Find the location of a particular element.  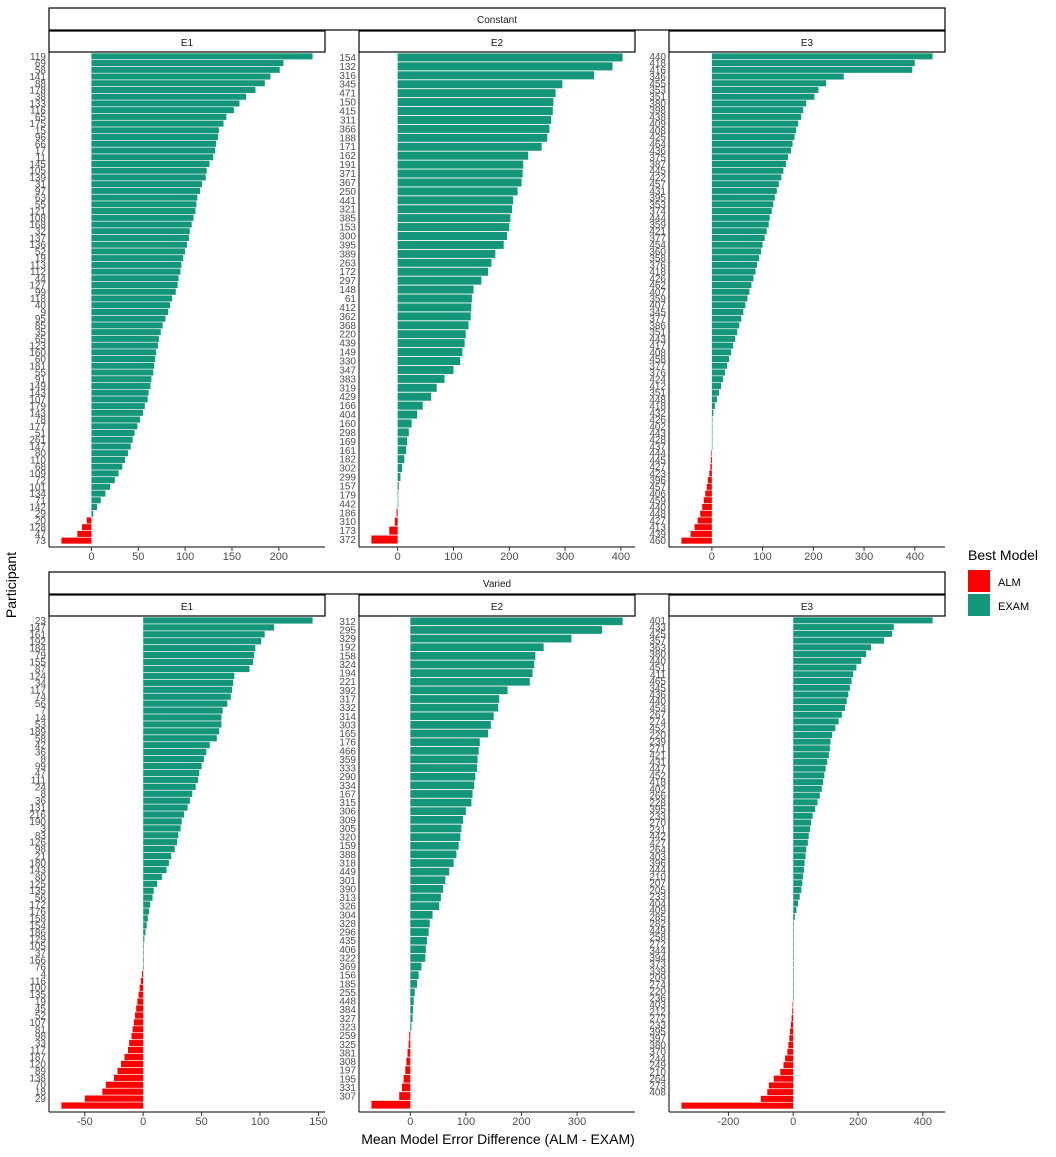

y-tick-label: 98 is located at coordinates (41, 1037).